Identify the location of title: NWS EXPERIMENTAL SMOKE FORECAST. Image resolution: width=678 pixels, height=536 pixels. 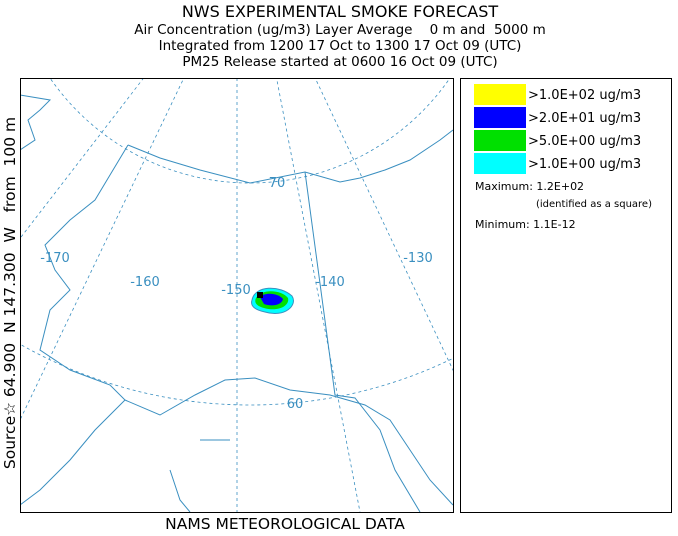
(340, 11).